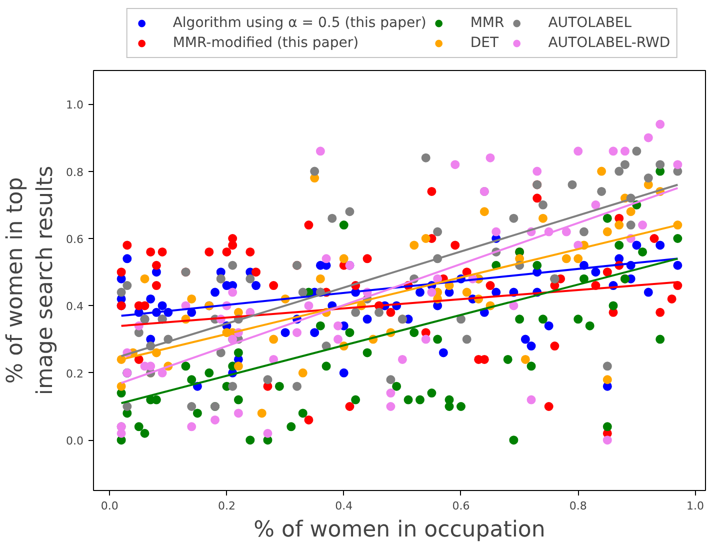 This screenshot has height=545, width=722. Describe the element at coordinates (578, 506) in the screenshot. I see `x-tick-label: 0.8` at that location.